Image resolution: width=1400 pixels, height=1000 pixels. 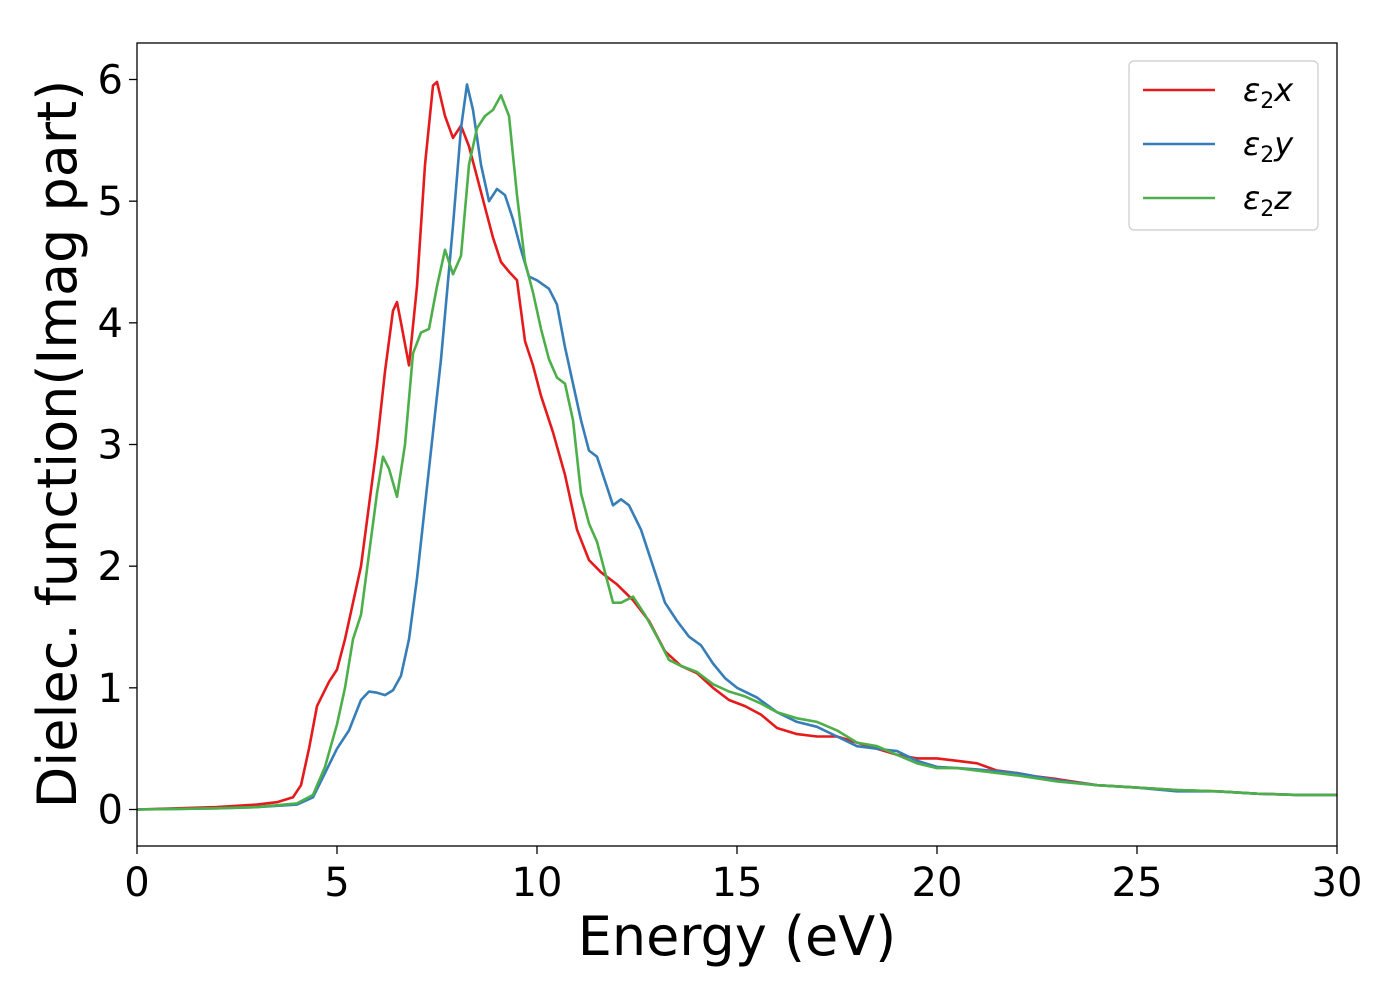 I want to click on x-tick-label: 10, so click(x=537, y=883).